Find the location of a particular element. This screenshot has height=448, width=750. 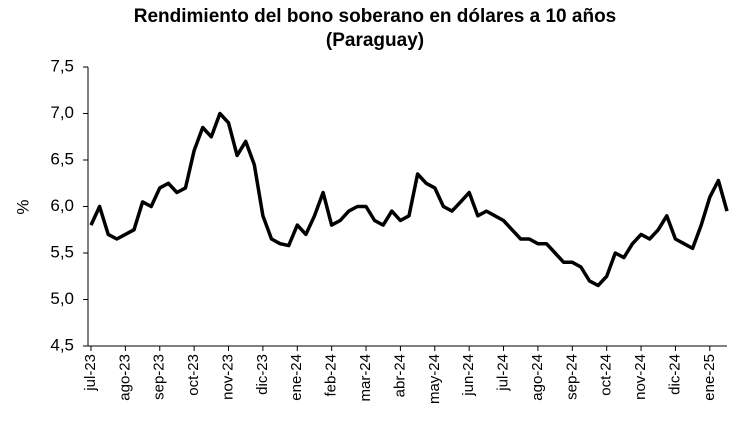

y-tick-label: 5,0 is located at coordinates (62, 298).